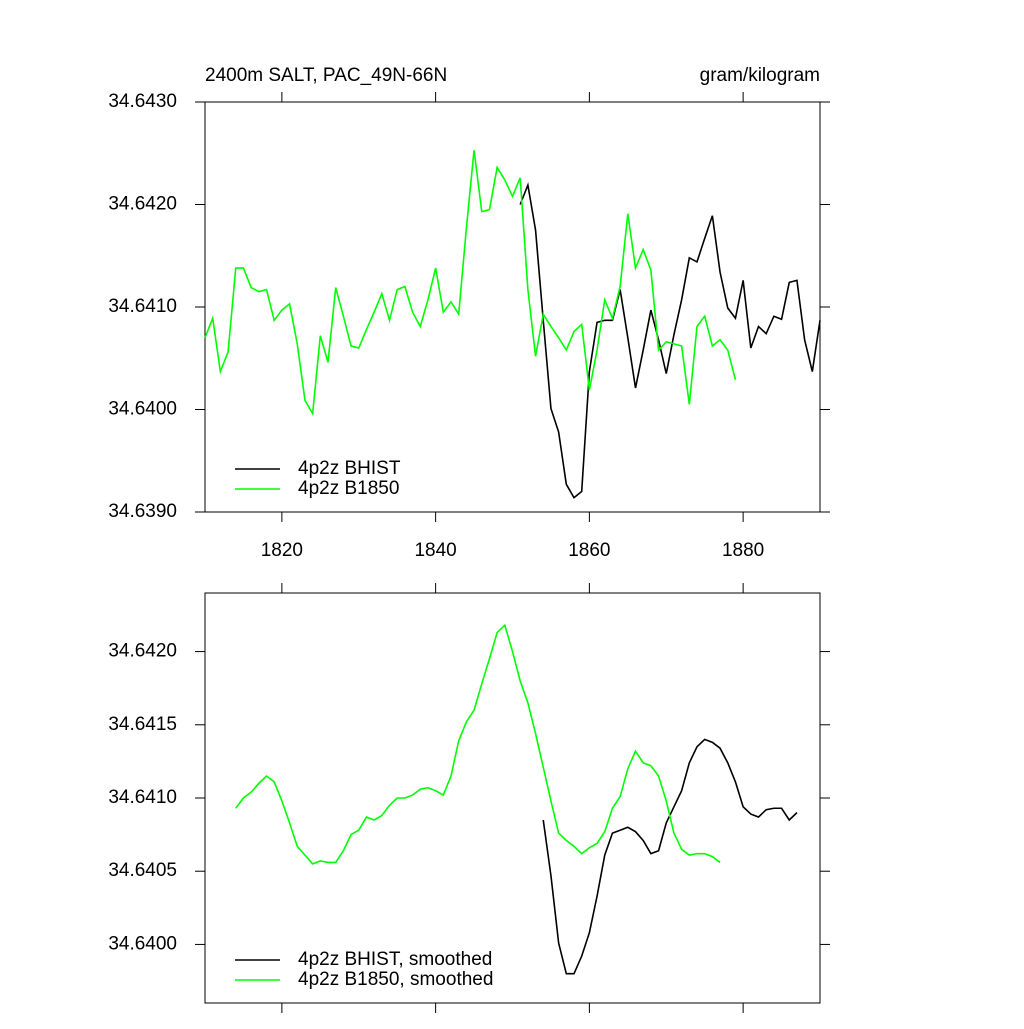 This screenshot has width=1024, height=1029. What do you see at coordinates (282, 550) in the screenshot?
I see `x-tick-label: 1820` at bounding box center [282, 550].